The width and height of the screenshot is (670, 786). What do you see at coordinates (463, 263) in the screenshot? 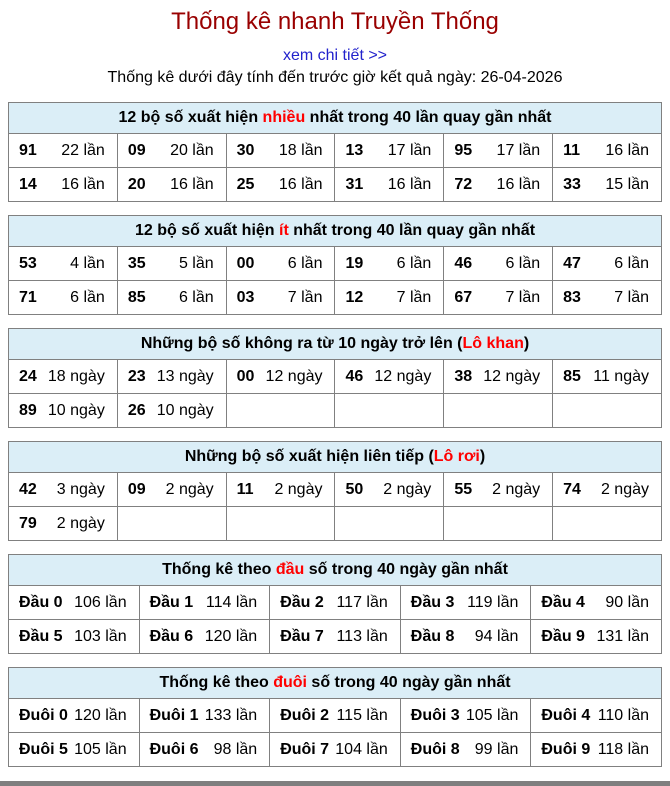
I see `stat-number: 46` at bounding box center [463, 263].